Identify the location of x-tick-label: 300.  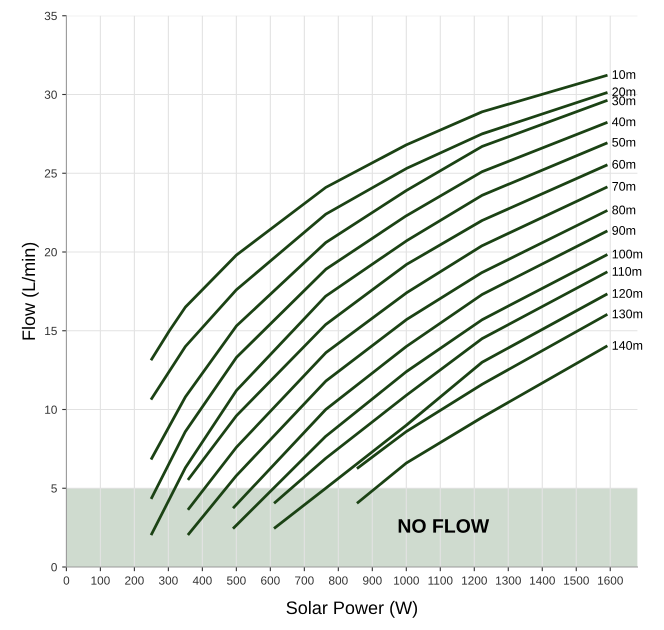
(168, 580).